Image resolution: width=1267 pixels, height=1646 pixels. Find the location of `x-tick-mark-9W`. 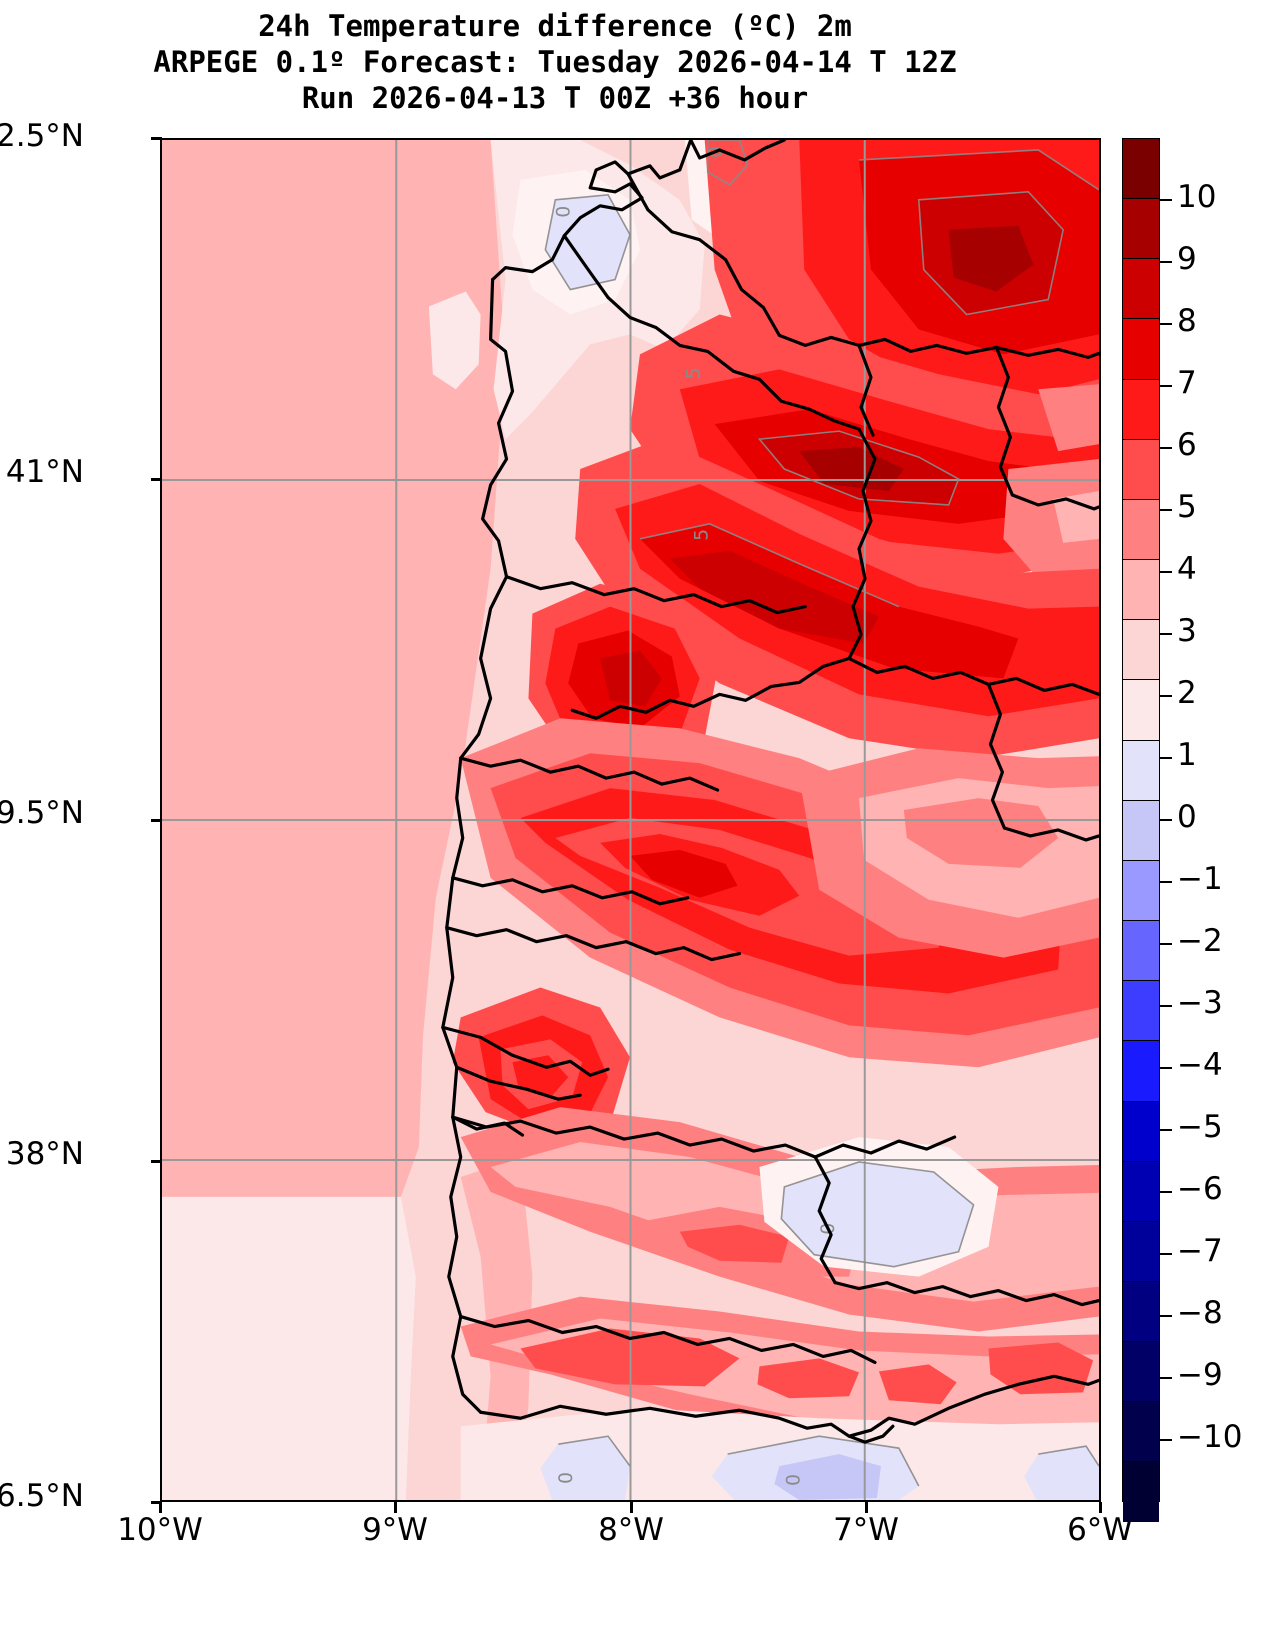

x-tick-mark-9W is located at coordinates (395, 1507).